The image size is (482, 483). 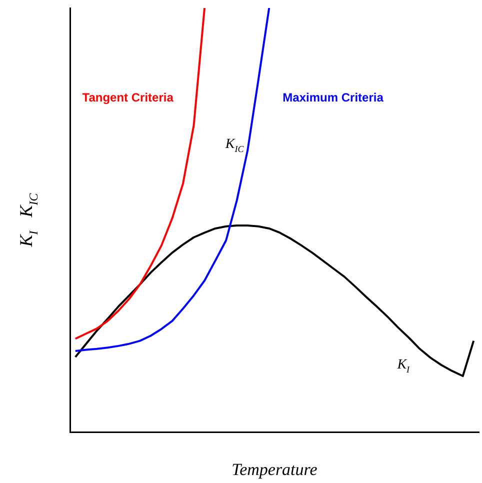 What do you see at coordinates (275, 469) in the screenshot?
I see `x-axis-title: Temperature` at bounding box center [275, 469].